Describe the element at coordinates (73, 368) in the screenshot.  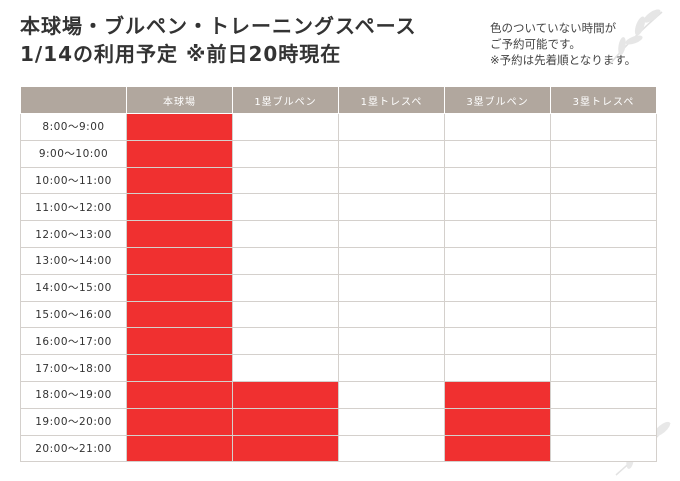
I see `time-slot-label: 17:00〜18:00` at that location.